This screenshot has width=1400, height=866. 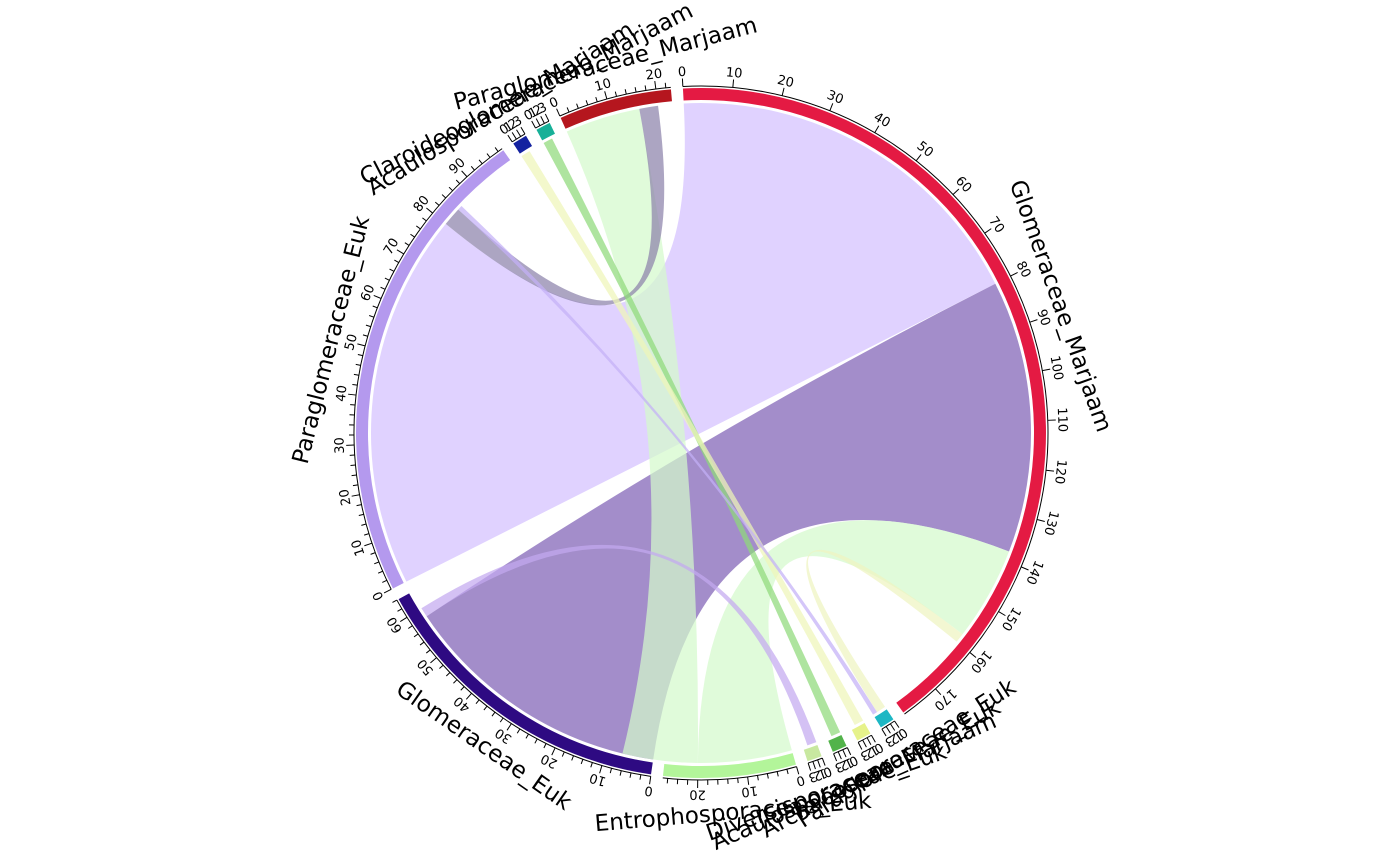 I want to click on sector-3-acaulosporaceae-marjaam, so click(x=837, y=743).